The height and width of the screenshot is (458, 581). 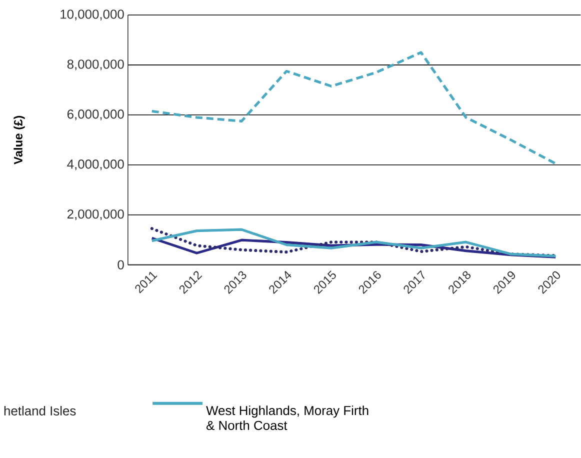 I want to click on text: West Highlands, Moray Firth & North Coast, so click(x=287, y=418).